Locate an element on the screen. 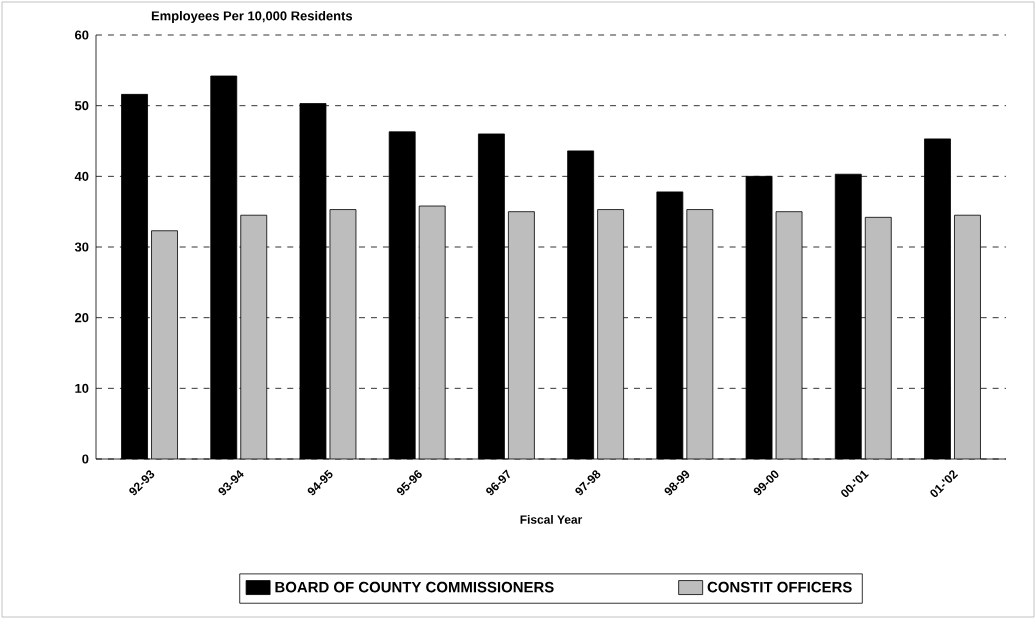 This screenshot has height=619, width=1036. legend-label: CONSTIT OFFICERS is located at coordinates (779, 587).